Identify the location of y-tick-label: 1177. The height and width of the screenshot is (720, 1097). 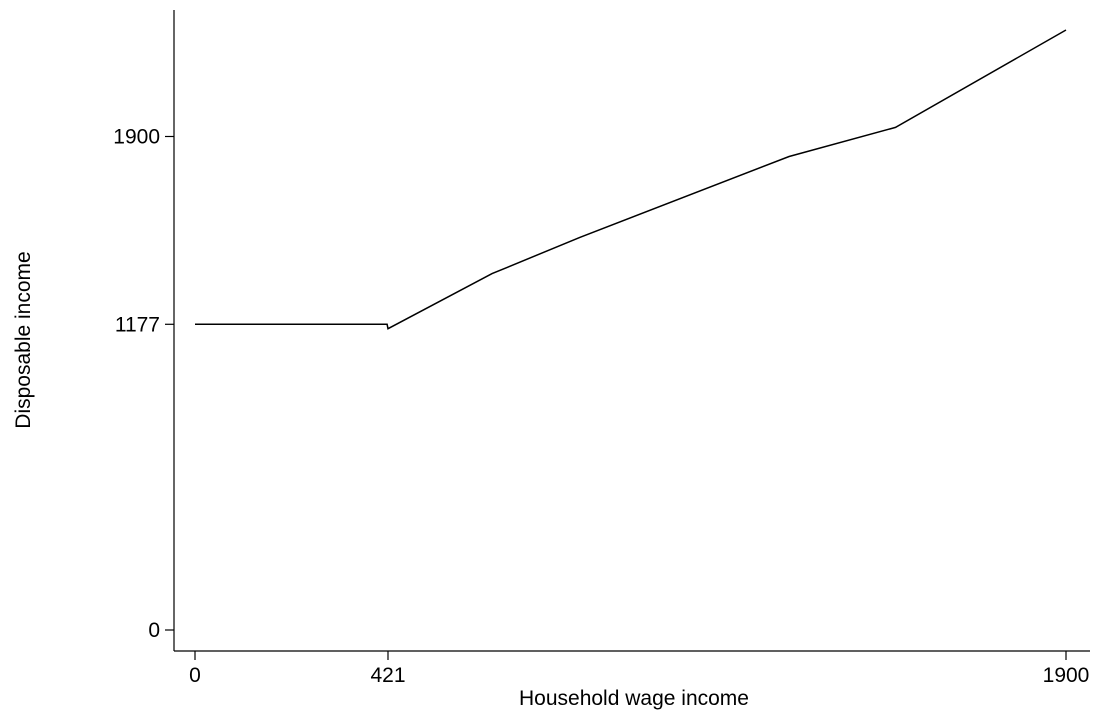
(137, 324).